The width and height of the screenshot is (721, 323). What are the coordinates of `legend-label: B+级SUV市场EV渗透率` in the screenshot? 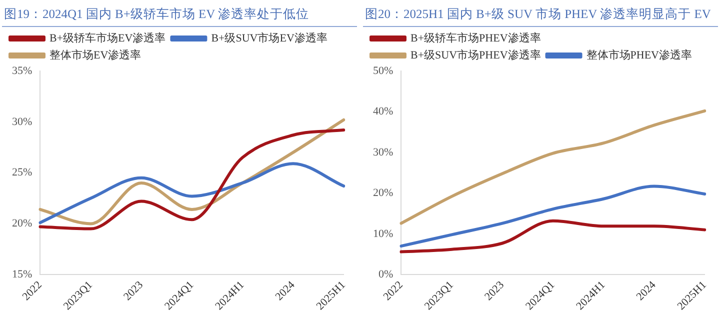 It's located at (269, 37).